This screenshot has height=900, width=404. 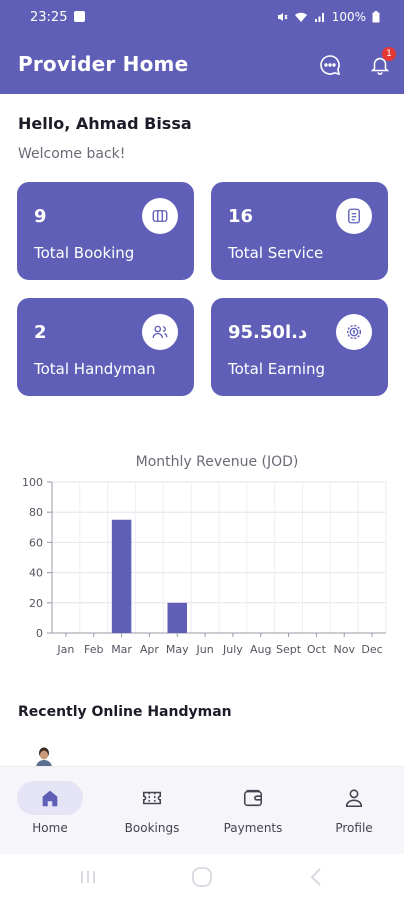 What do you see at coordinates (103, 64) in the screenshot?
I see `page-title: Provider Home` at bounding box center [103, 64].